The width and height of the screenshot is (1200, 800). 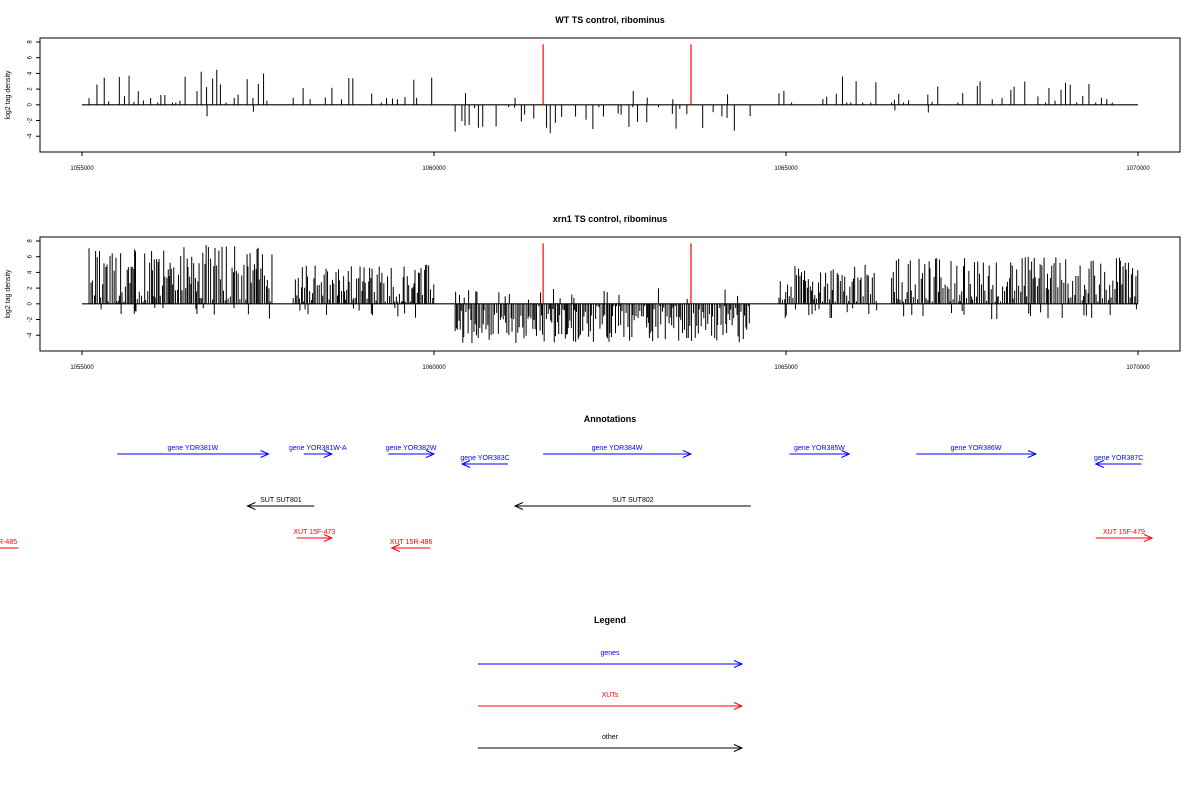 What do you see at coordinates (31, 288) in the screenshot?
I see `panel-xrn1-y-tick-label: 2` at bounding box center [31, 288].